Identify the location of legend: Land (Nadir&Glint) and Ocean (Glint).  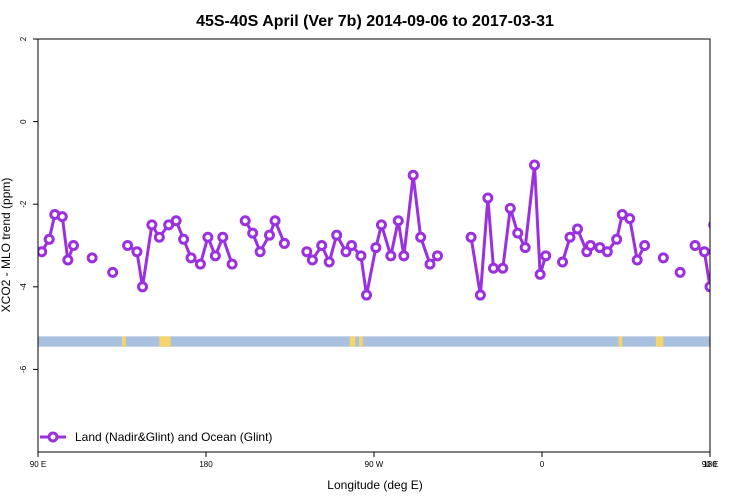
(156, 437).